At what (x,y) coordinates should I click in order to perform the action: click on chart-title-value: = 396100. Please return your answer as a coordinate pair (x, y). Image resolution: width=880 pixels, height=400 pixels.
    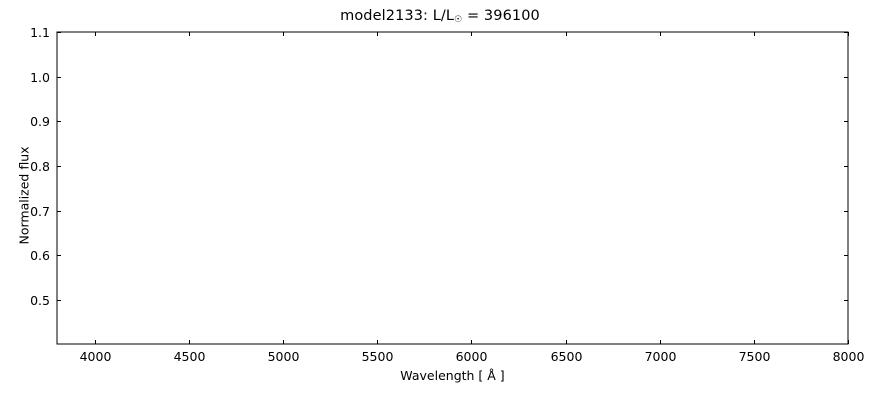
    Looking at the image, I should click on (501, 16).